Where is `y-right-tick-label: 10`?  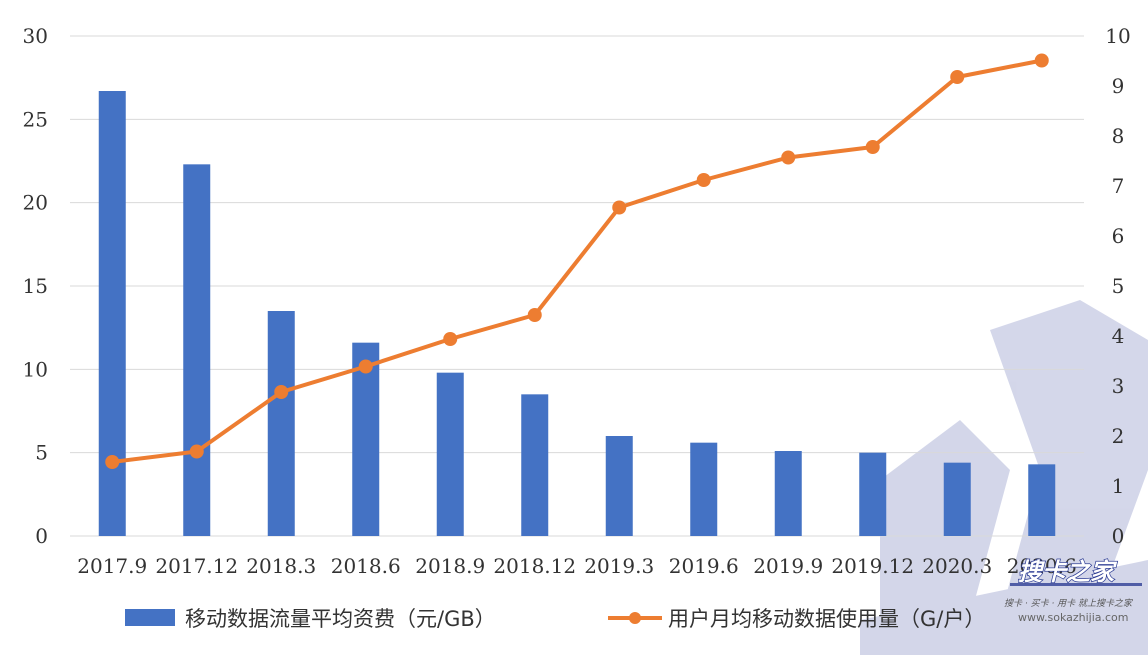
y-right-tick-label: 10 is located at coordinates (1117, 36).